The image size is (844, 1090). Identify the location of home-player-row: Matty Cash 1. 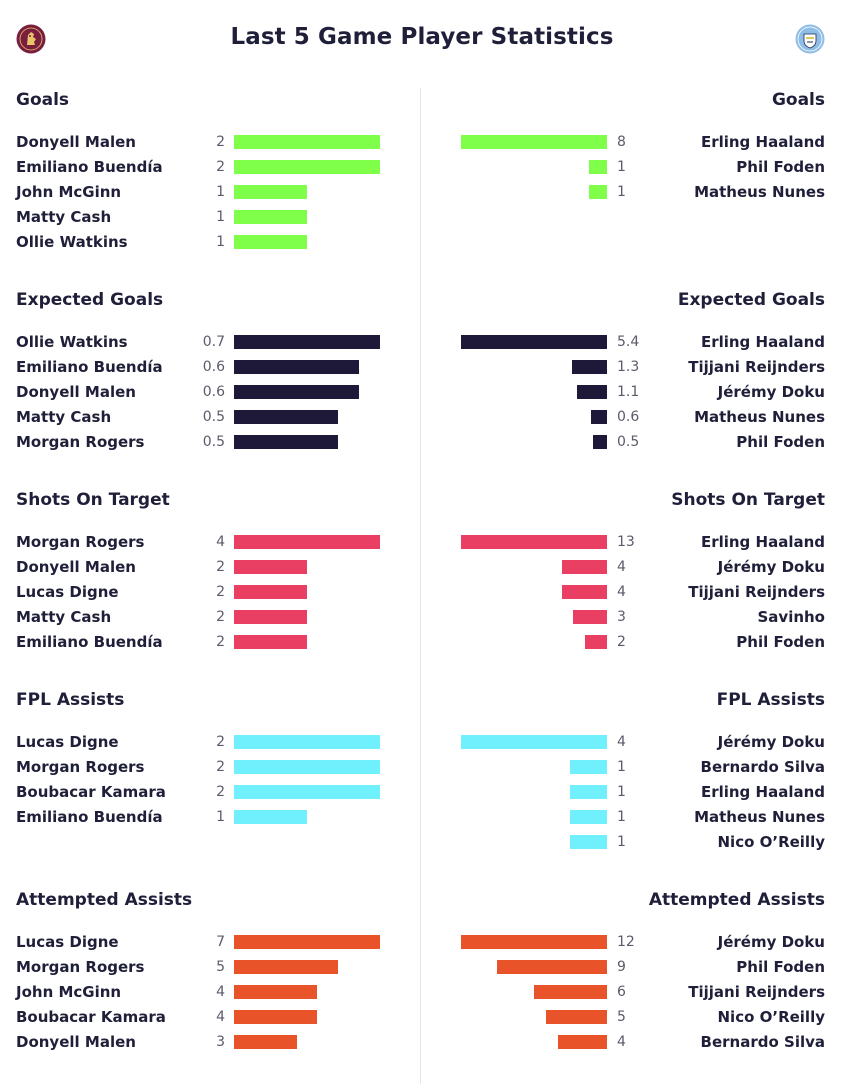
(210, 219).